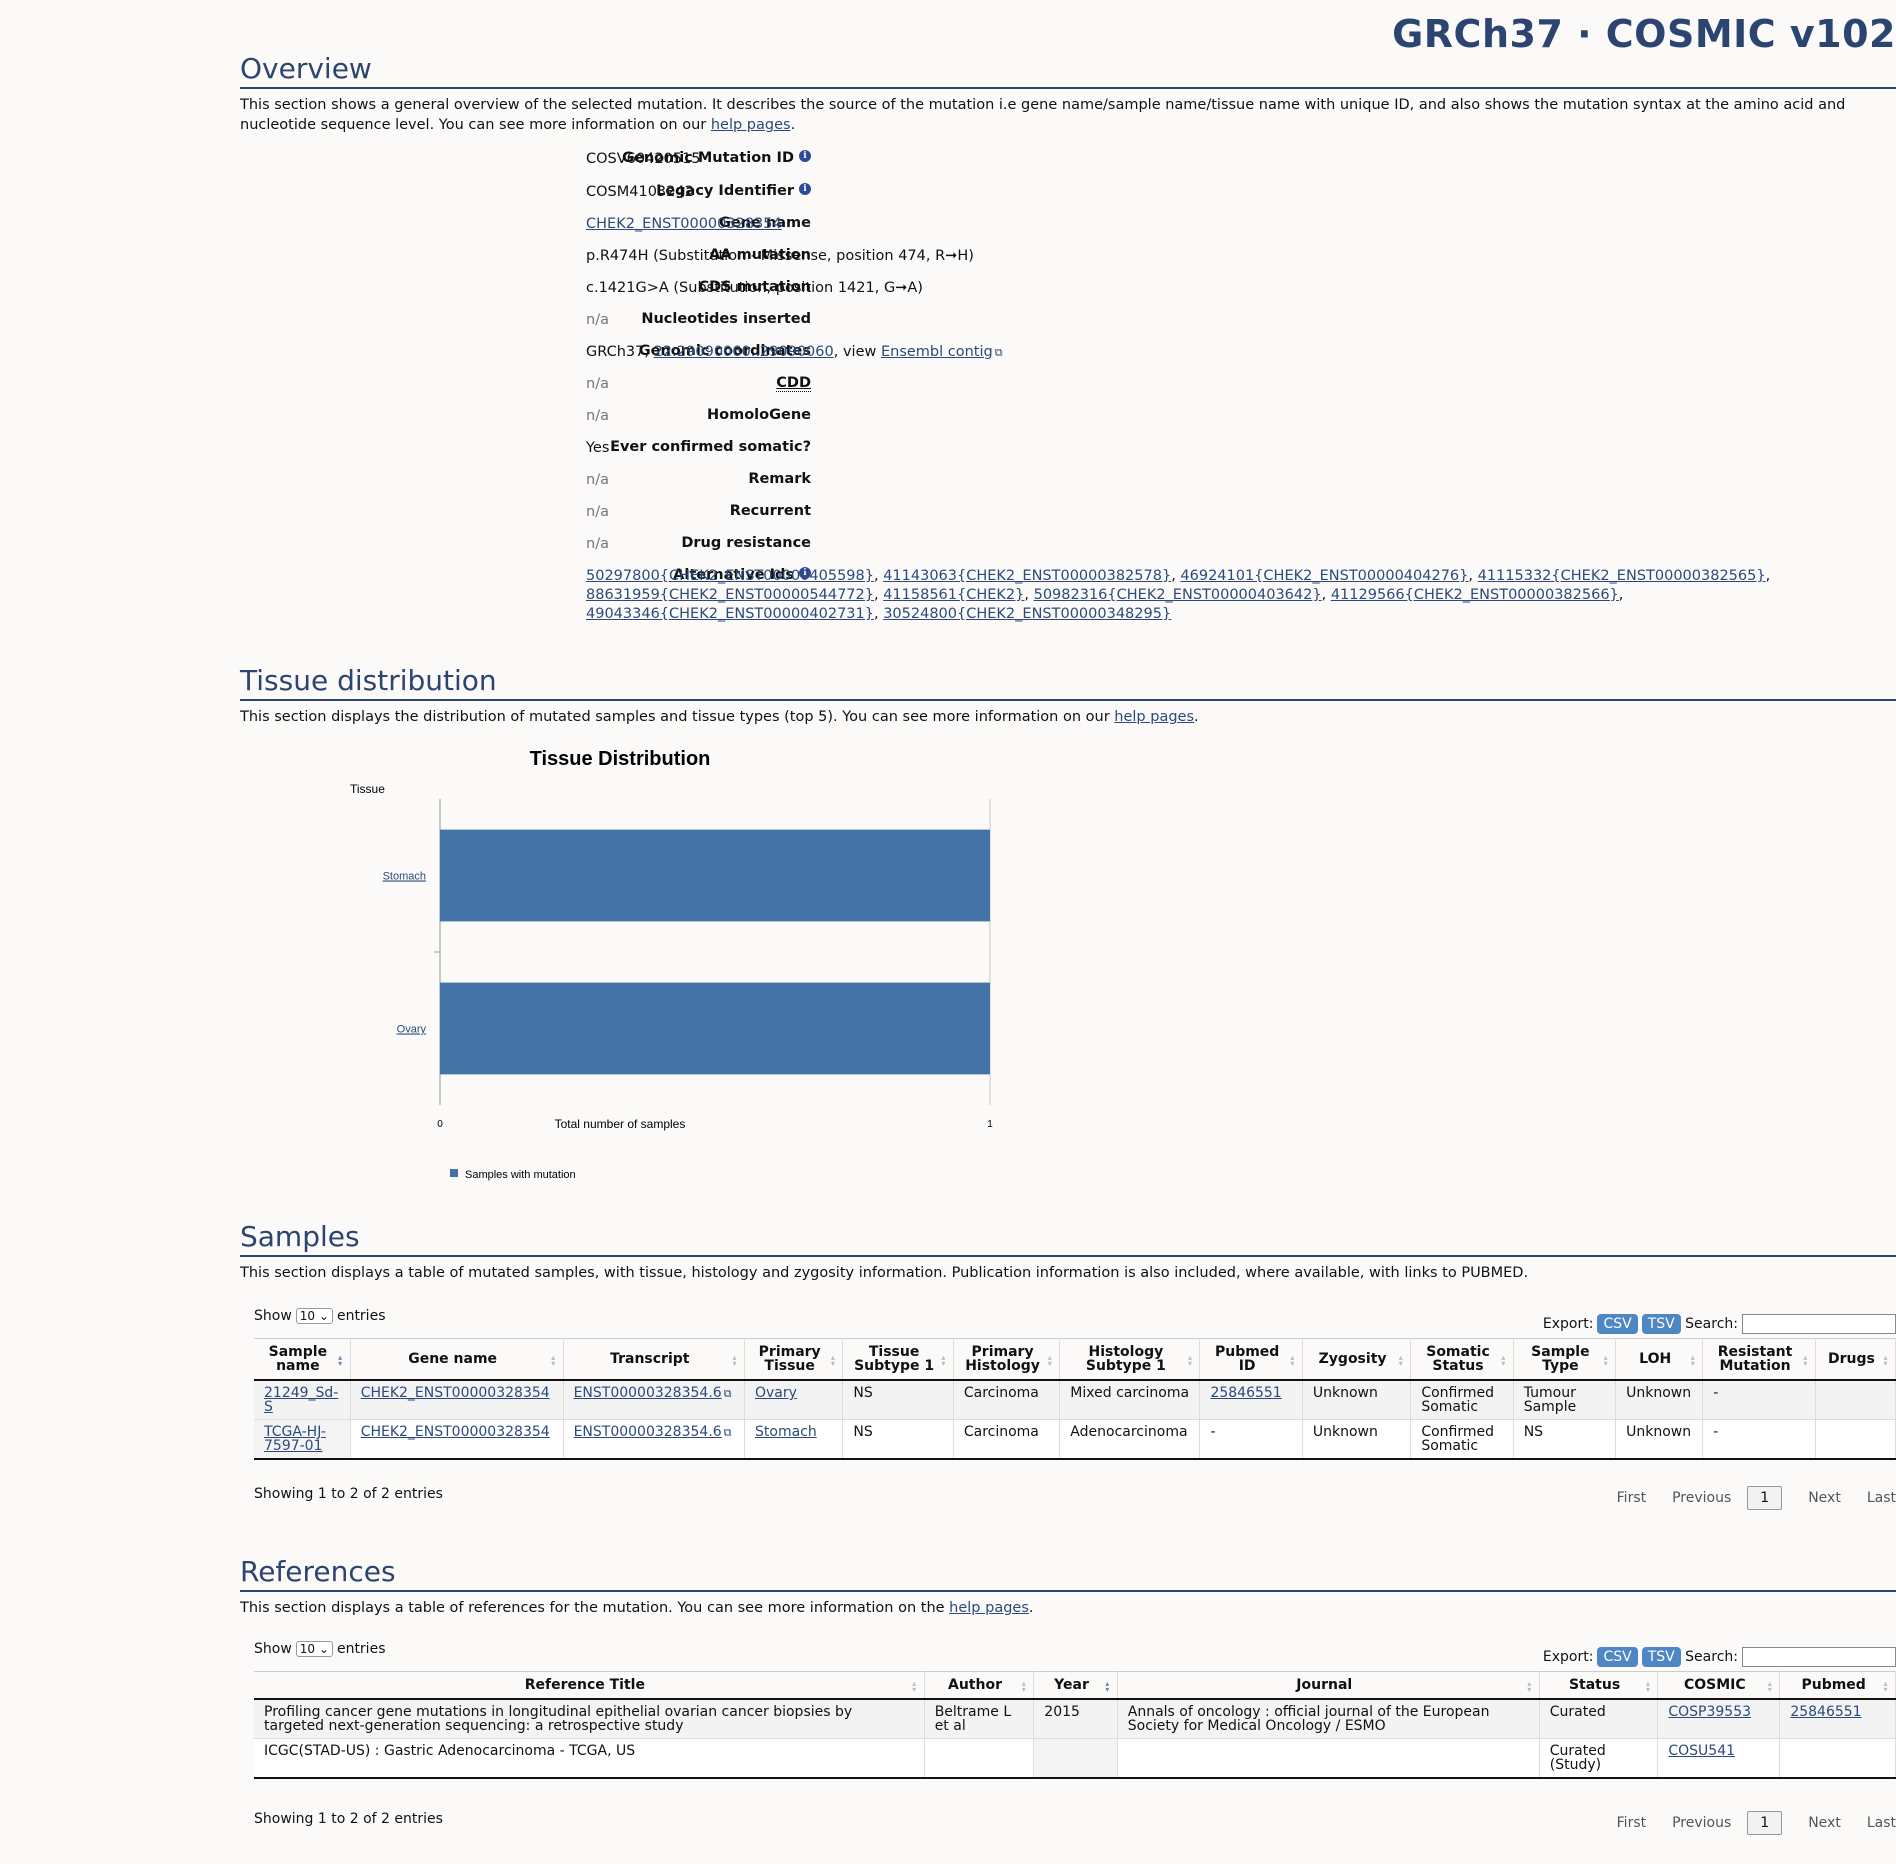 The image size is (1896, 1864). I want to click on cell-link: Ovary, so click(776, 1393).